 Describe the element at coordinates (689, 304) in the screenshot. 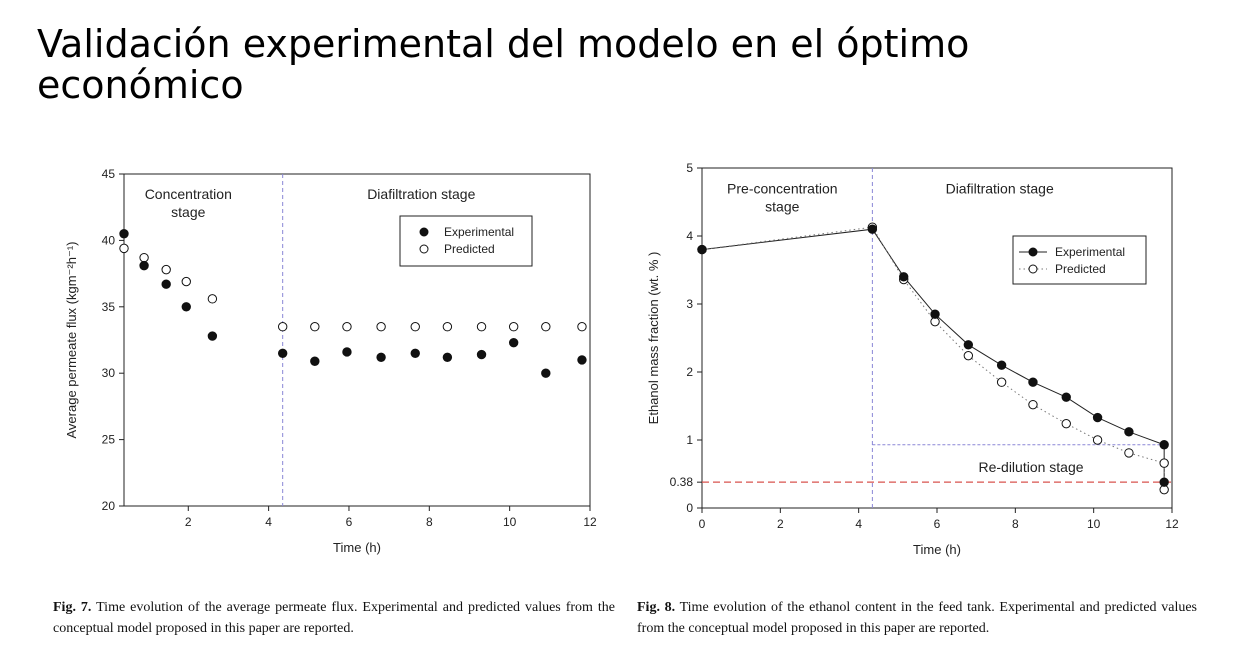

I see `y-tick-label: 3` at that location.